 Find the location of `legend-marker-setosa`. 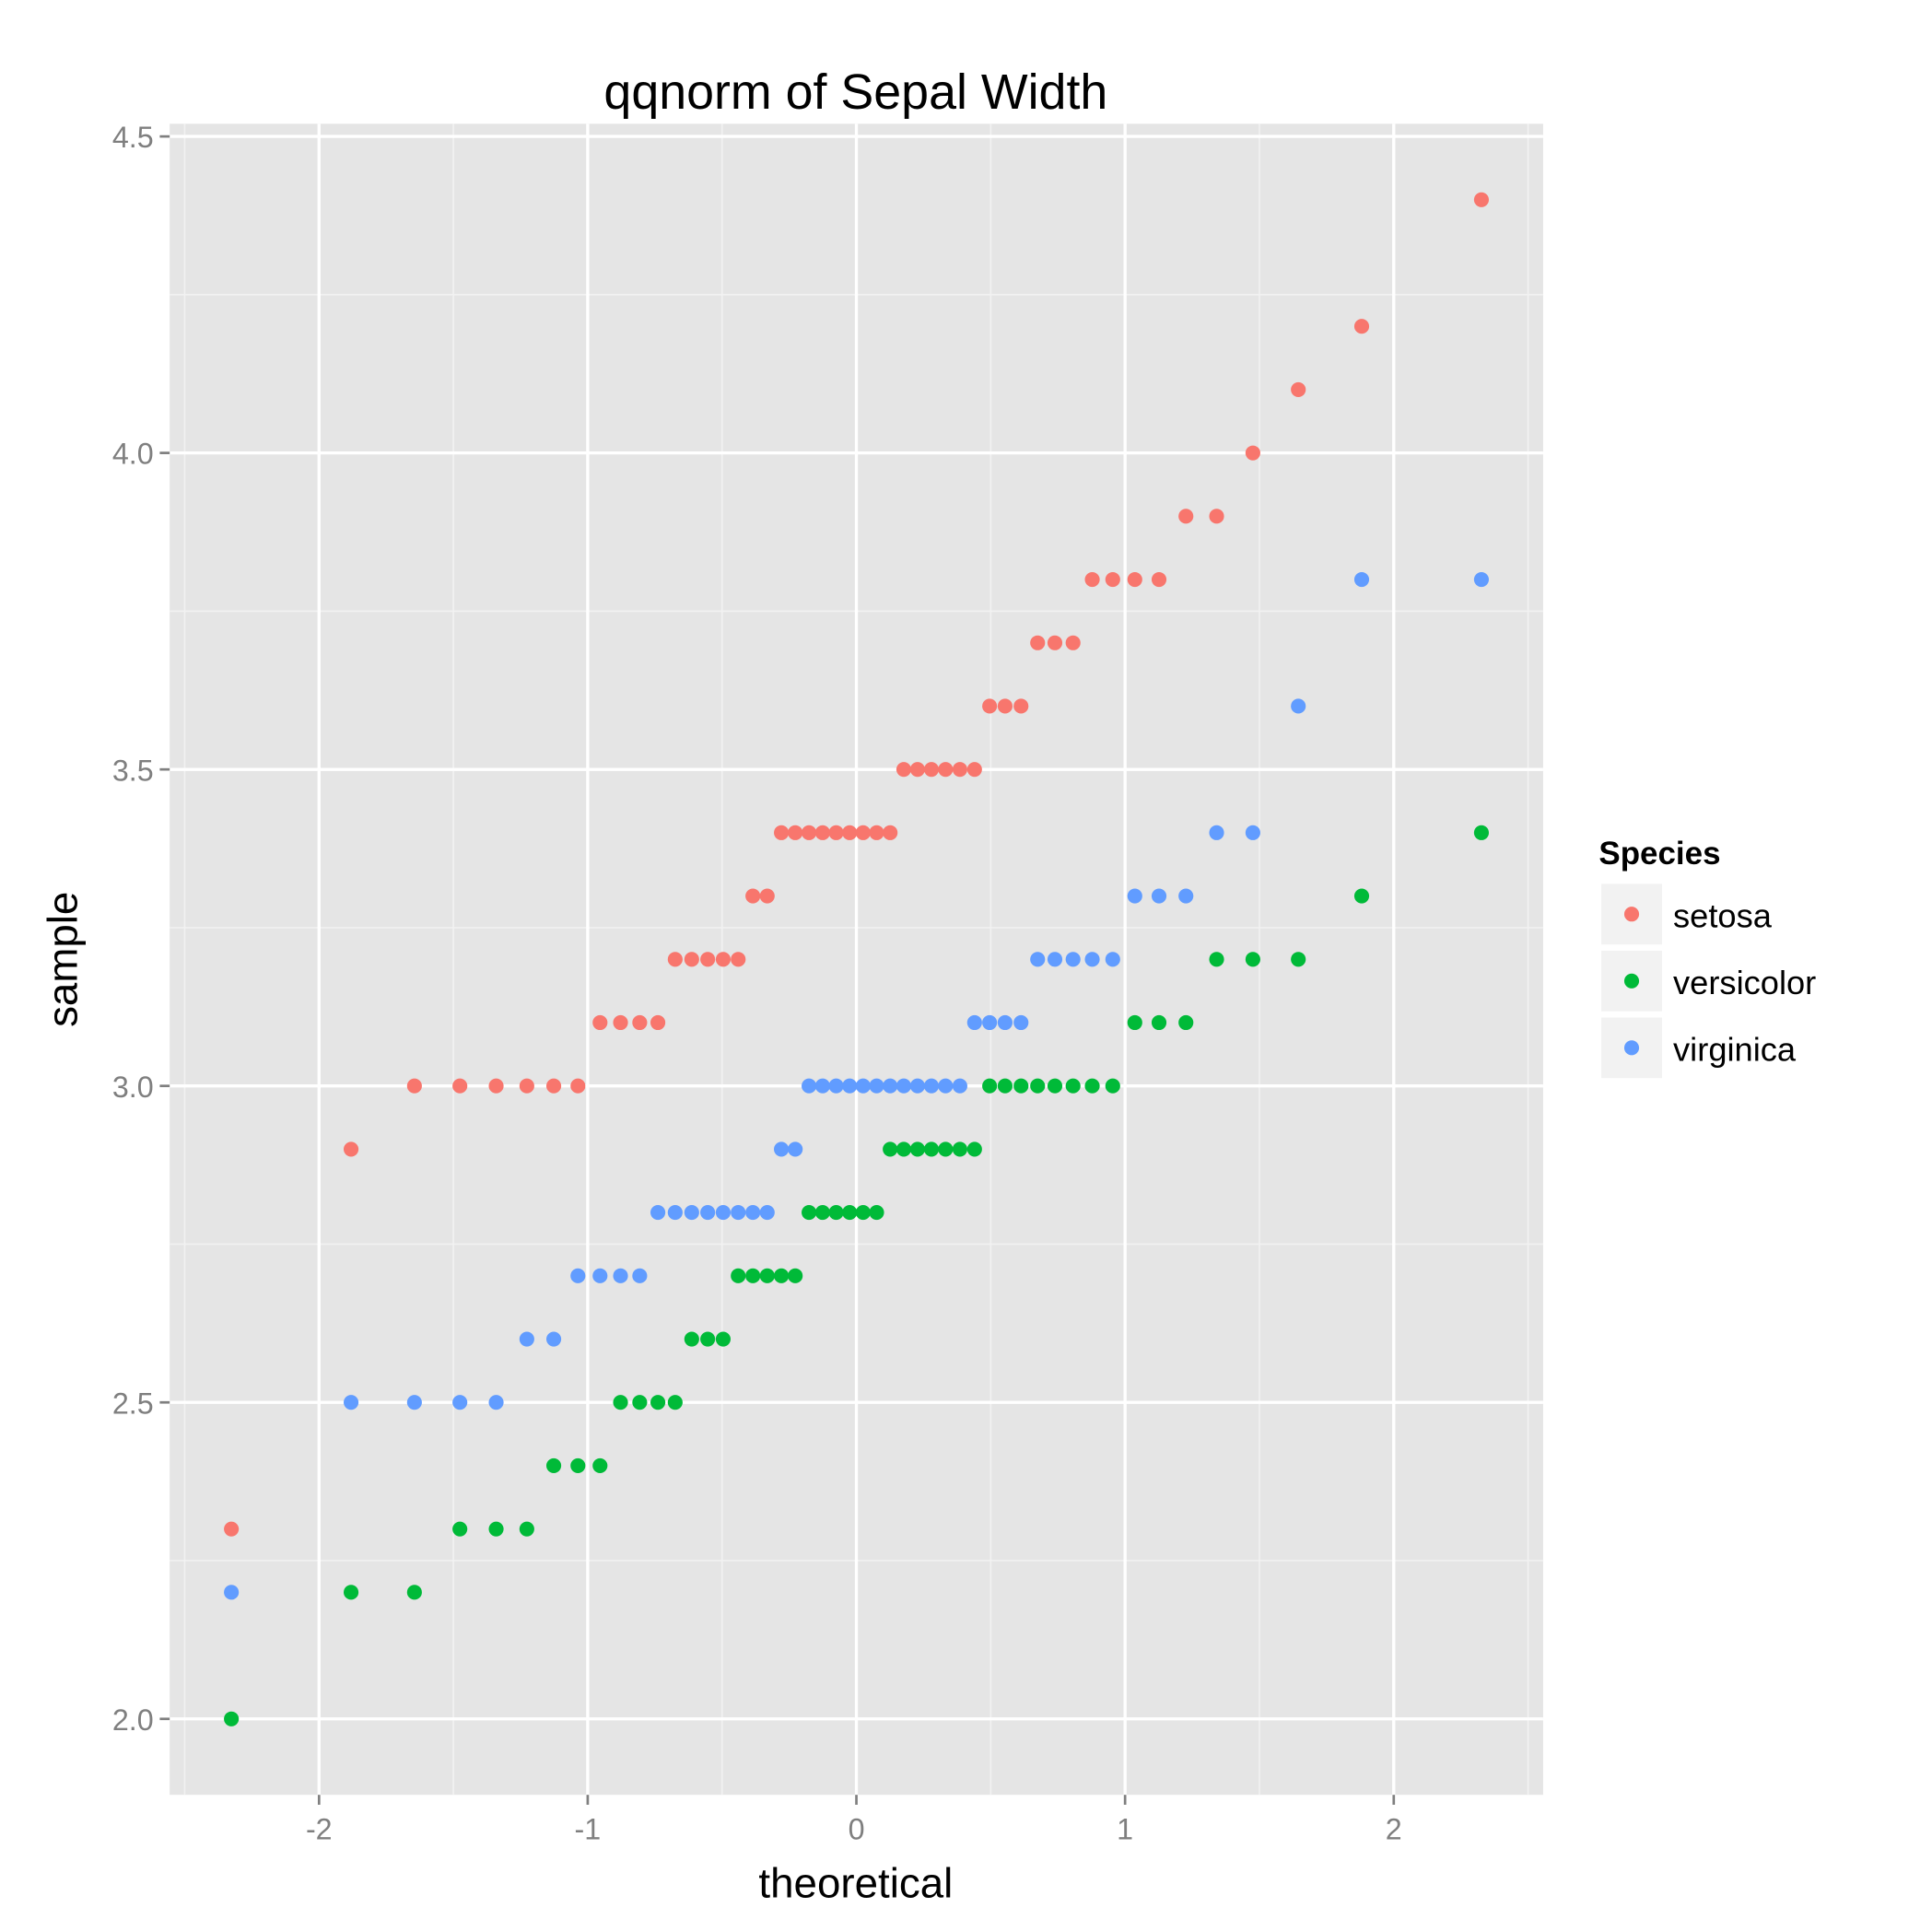

legend-marker-setosa is located at coordinates (1631, 914).